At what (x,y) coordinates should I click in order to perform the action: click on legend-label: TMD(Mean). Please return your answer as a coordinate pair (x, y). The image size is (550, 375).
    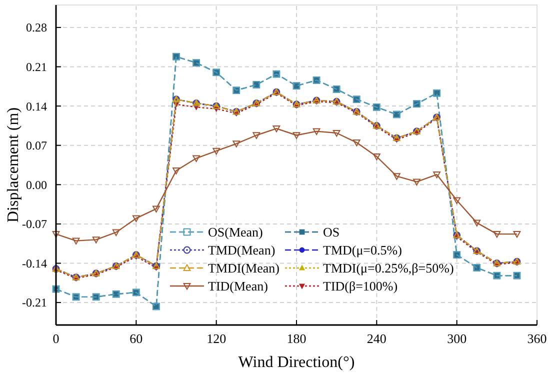
    Looking at the image, I should click on (242, 250).